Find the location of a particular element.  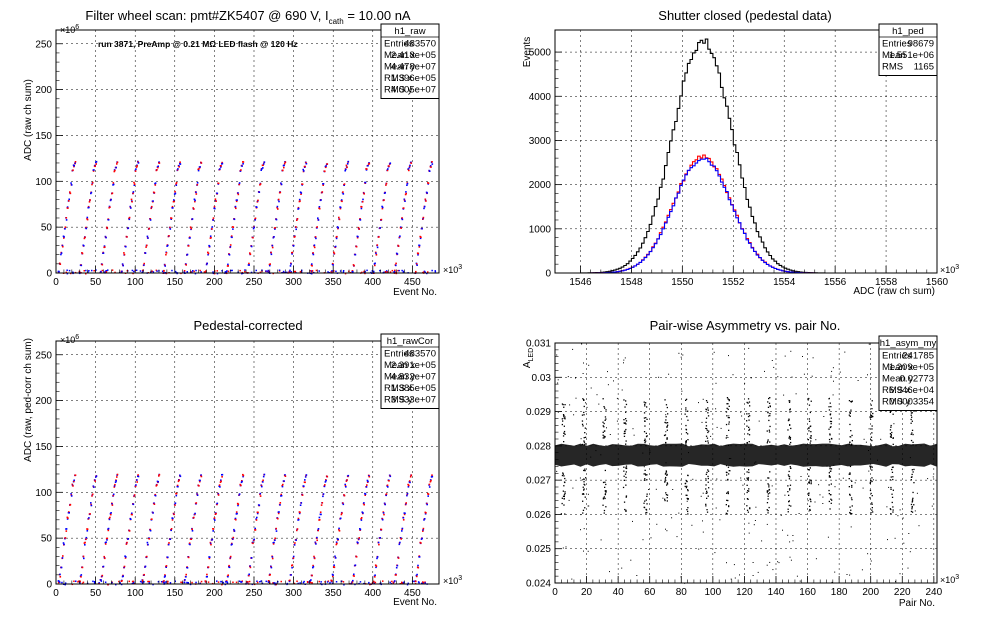

y-tick-label: 4000 is located at coordinates (540, 97).